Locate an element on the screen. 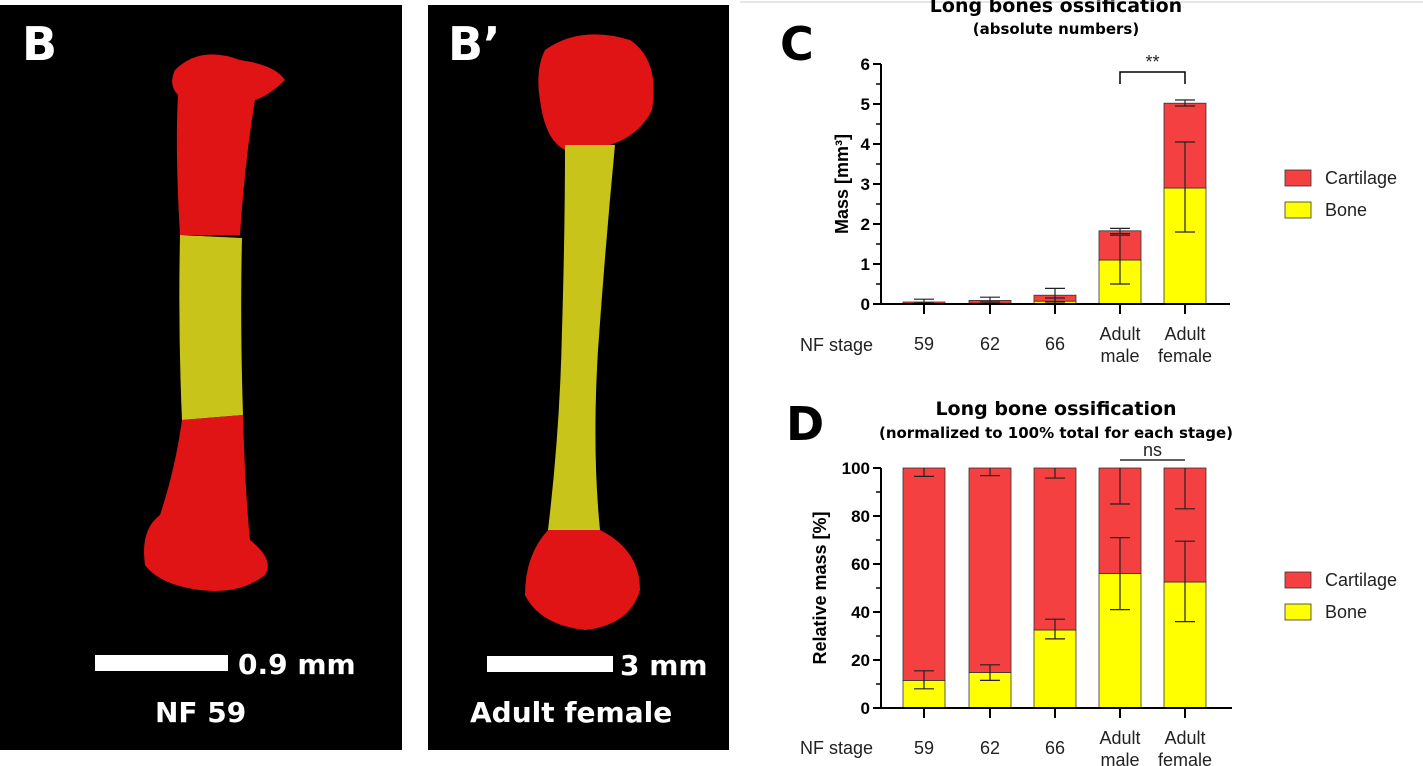 The height and width of the screenshot is (766, 1423). panel-c-letter: C is located at coordinates (797, 44).